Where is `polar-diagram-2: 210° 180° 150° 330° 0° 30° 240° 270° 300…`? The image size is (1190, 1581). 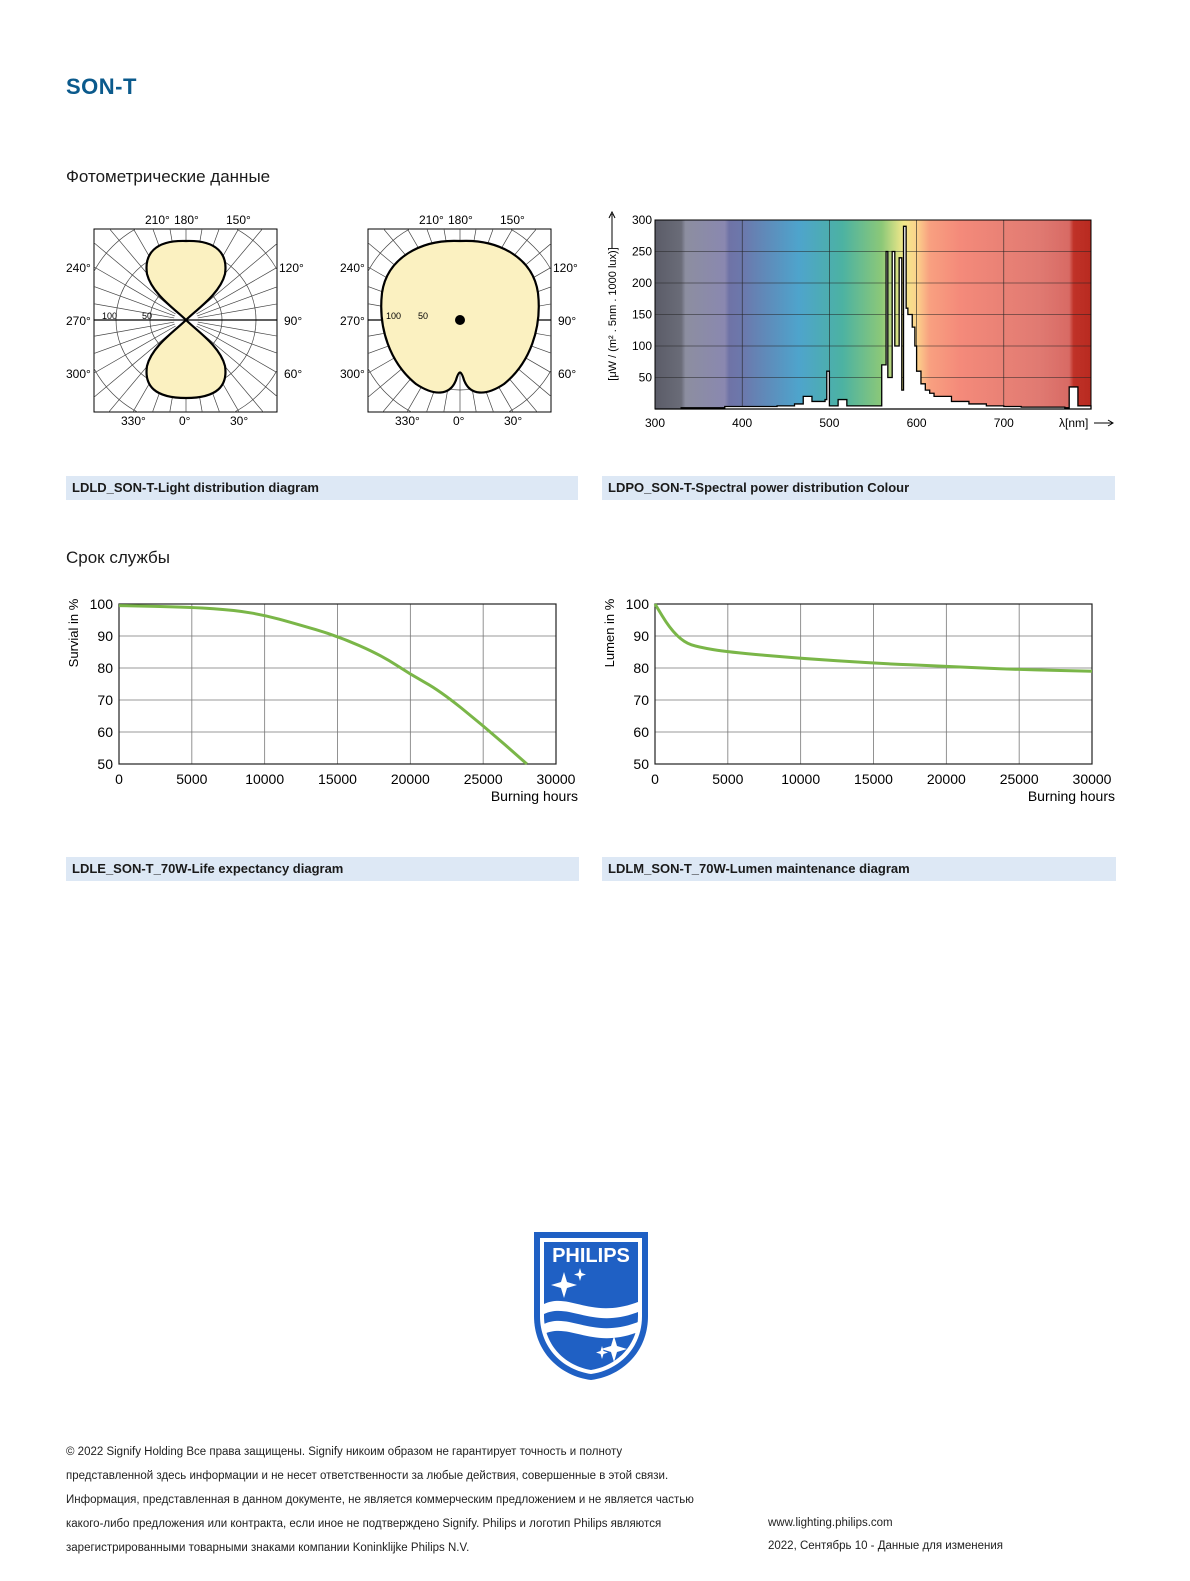 polar-diagram-2: 210° 180° 150° 330° 0° 30° 240° 270° 300… is located at coordinates (459, 320).